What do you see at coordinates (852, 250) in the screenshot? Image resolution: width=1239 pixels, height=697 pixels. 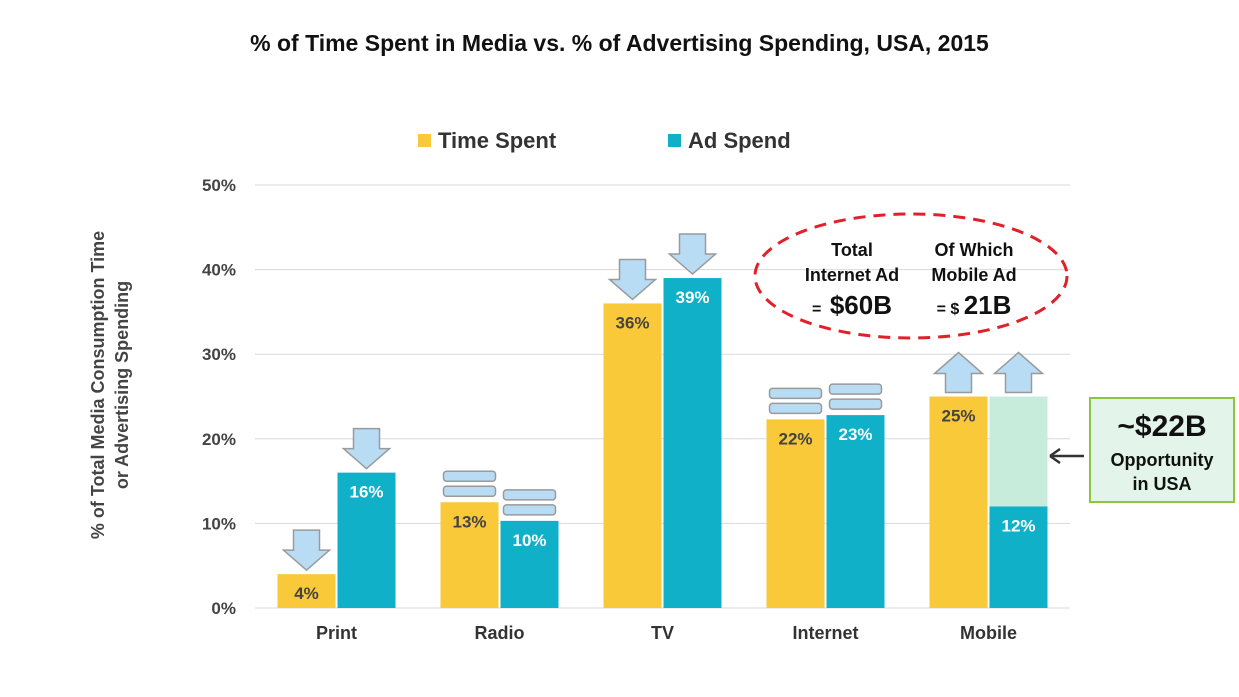 I see `internet-total-line1: Total` at bounding box center [852, 250].